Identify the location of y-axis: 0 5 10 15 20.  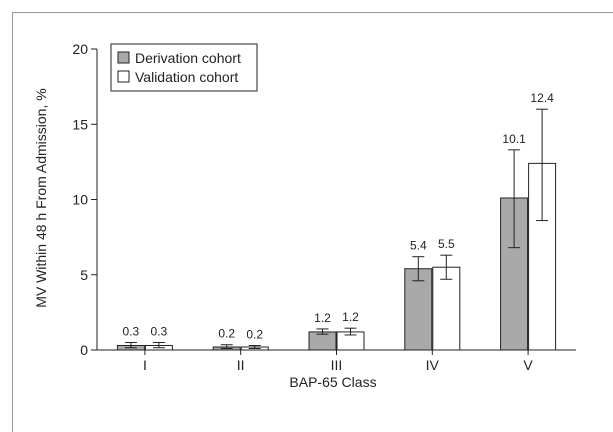
(85, 199).